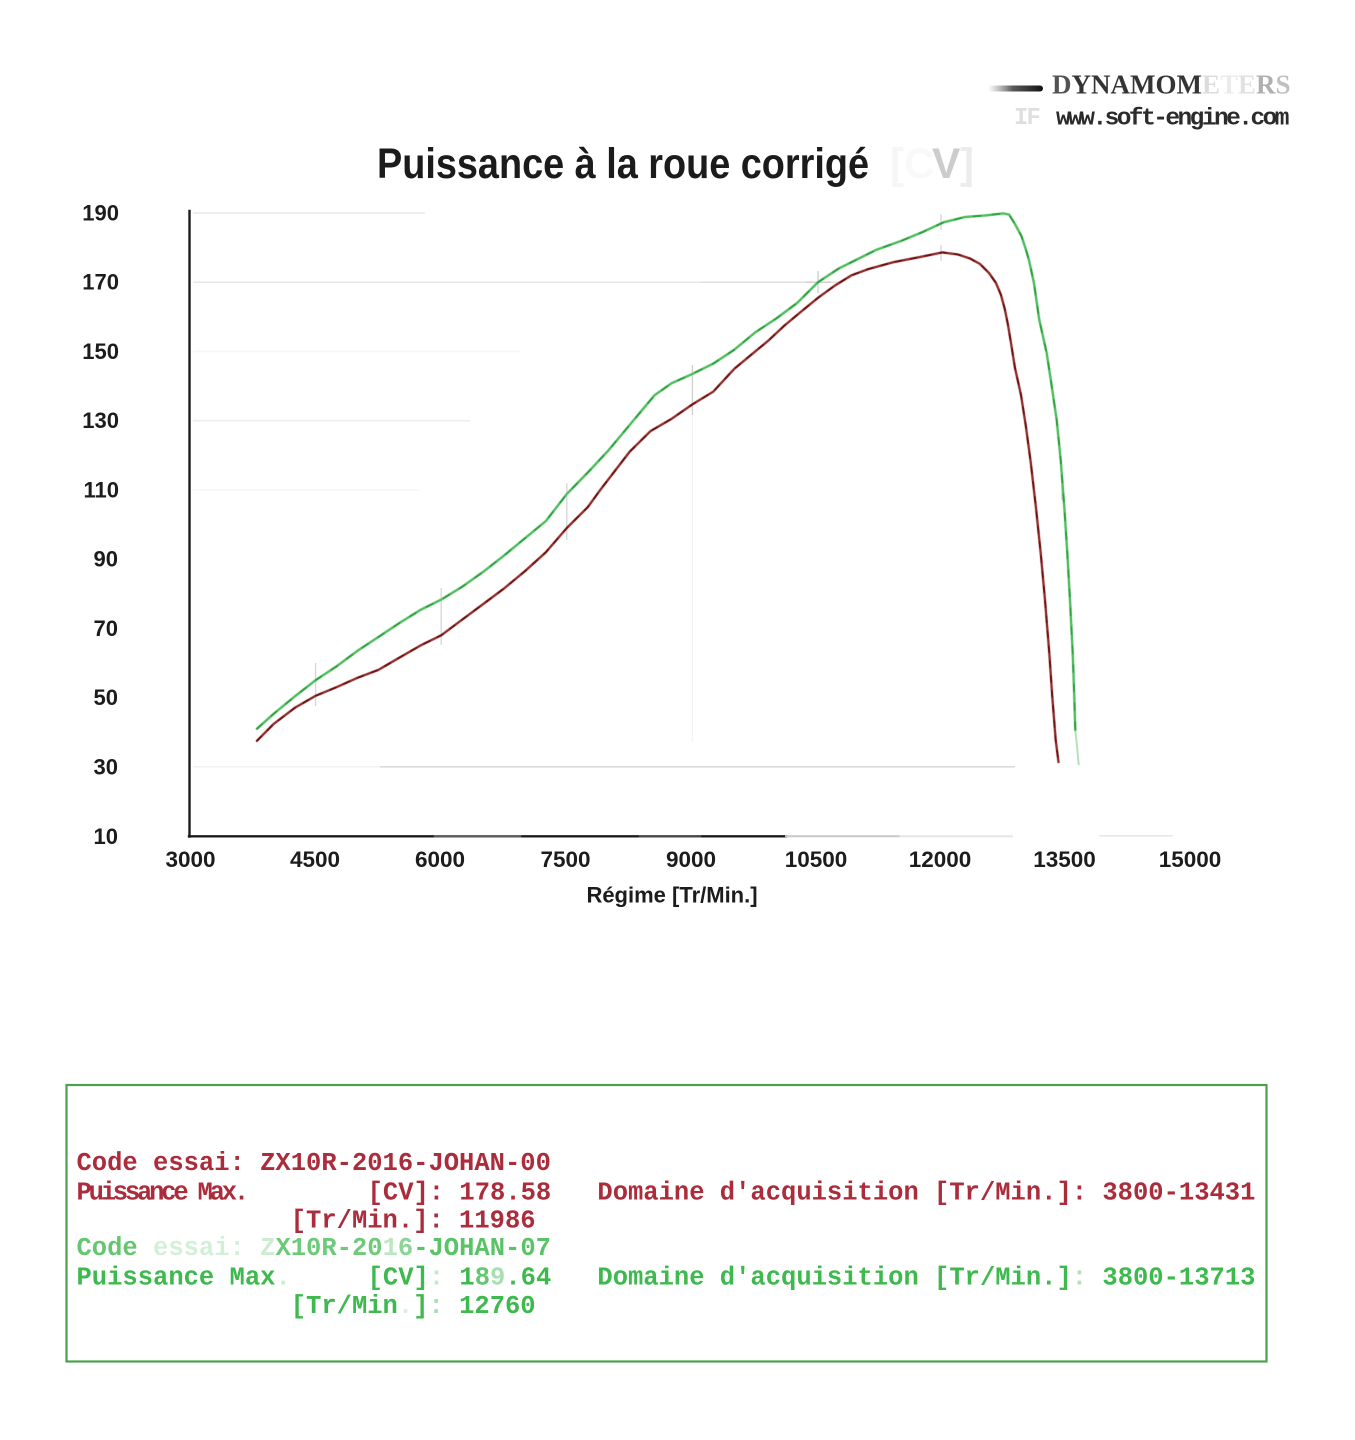 The height and width of the screenshot is (1440, 1355). What do you see at coordinates (106, 697) in the screenshot?
I see `svg-text: 50` at bounding box center [106, 697].